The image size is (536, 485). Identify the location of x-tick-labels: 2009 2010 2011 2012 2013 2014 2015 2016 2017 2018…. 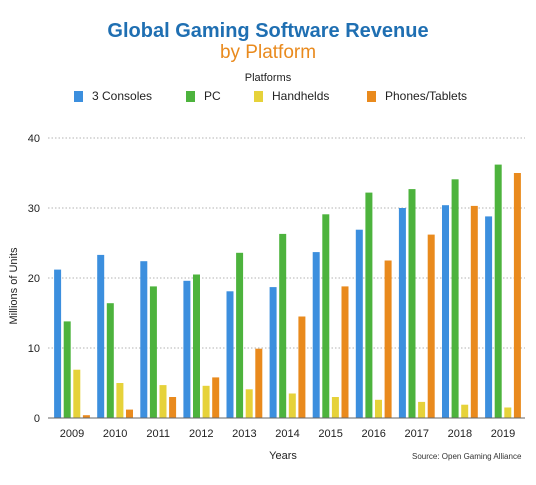
(287, 434).